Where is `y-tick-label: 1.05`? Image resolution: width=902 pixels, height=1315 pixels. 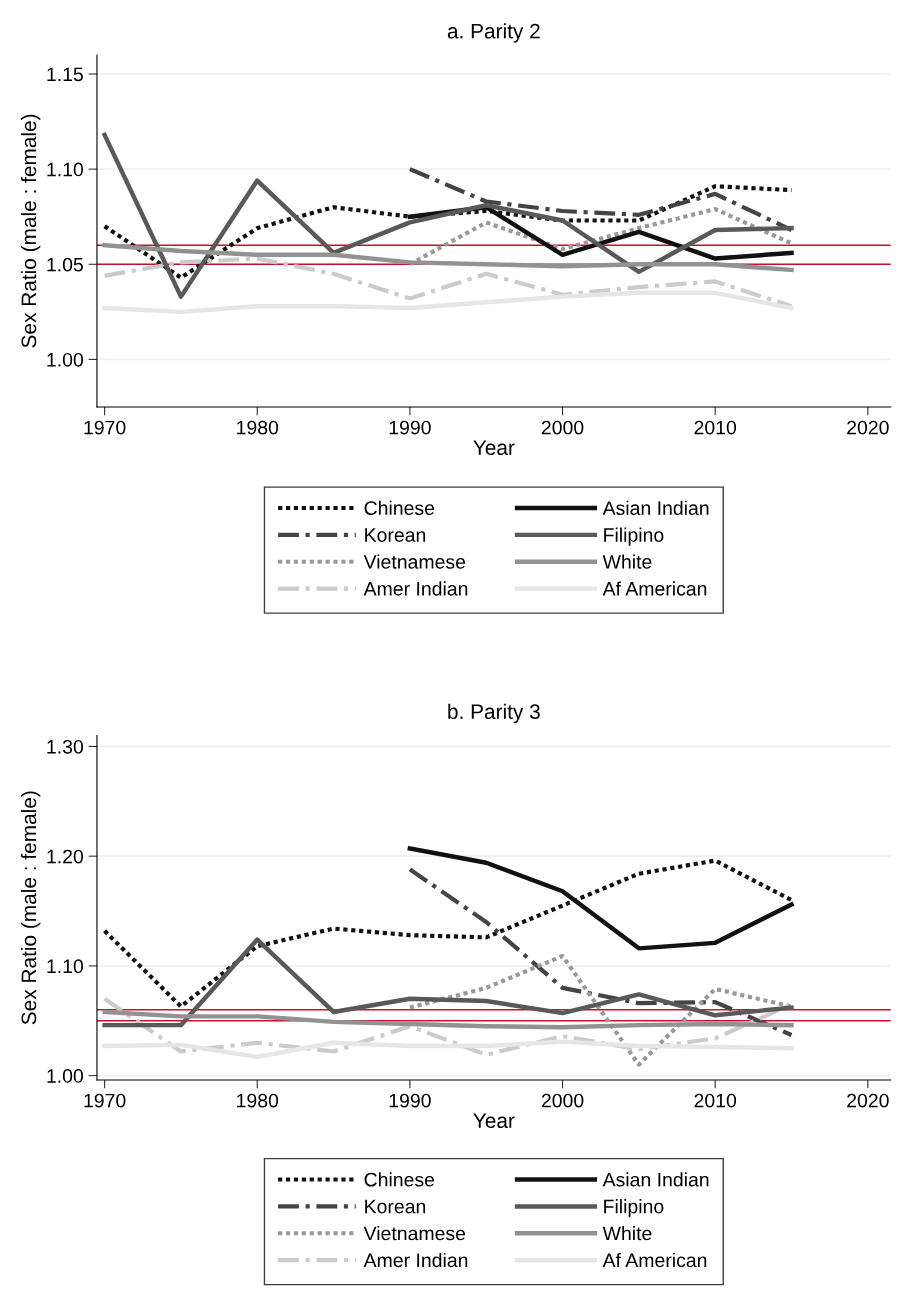
y-tick-label: 1.05 is located at coordinates (65, 264).